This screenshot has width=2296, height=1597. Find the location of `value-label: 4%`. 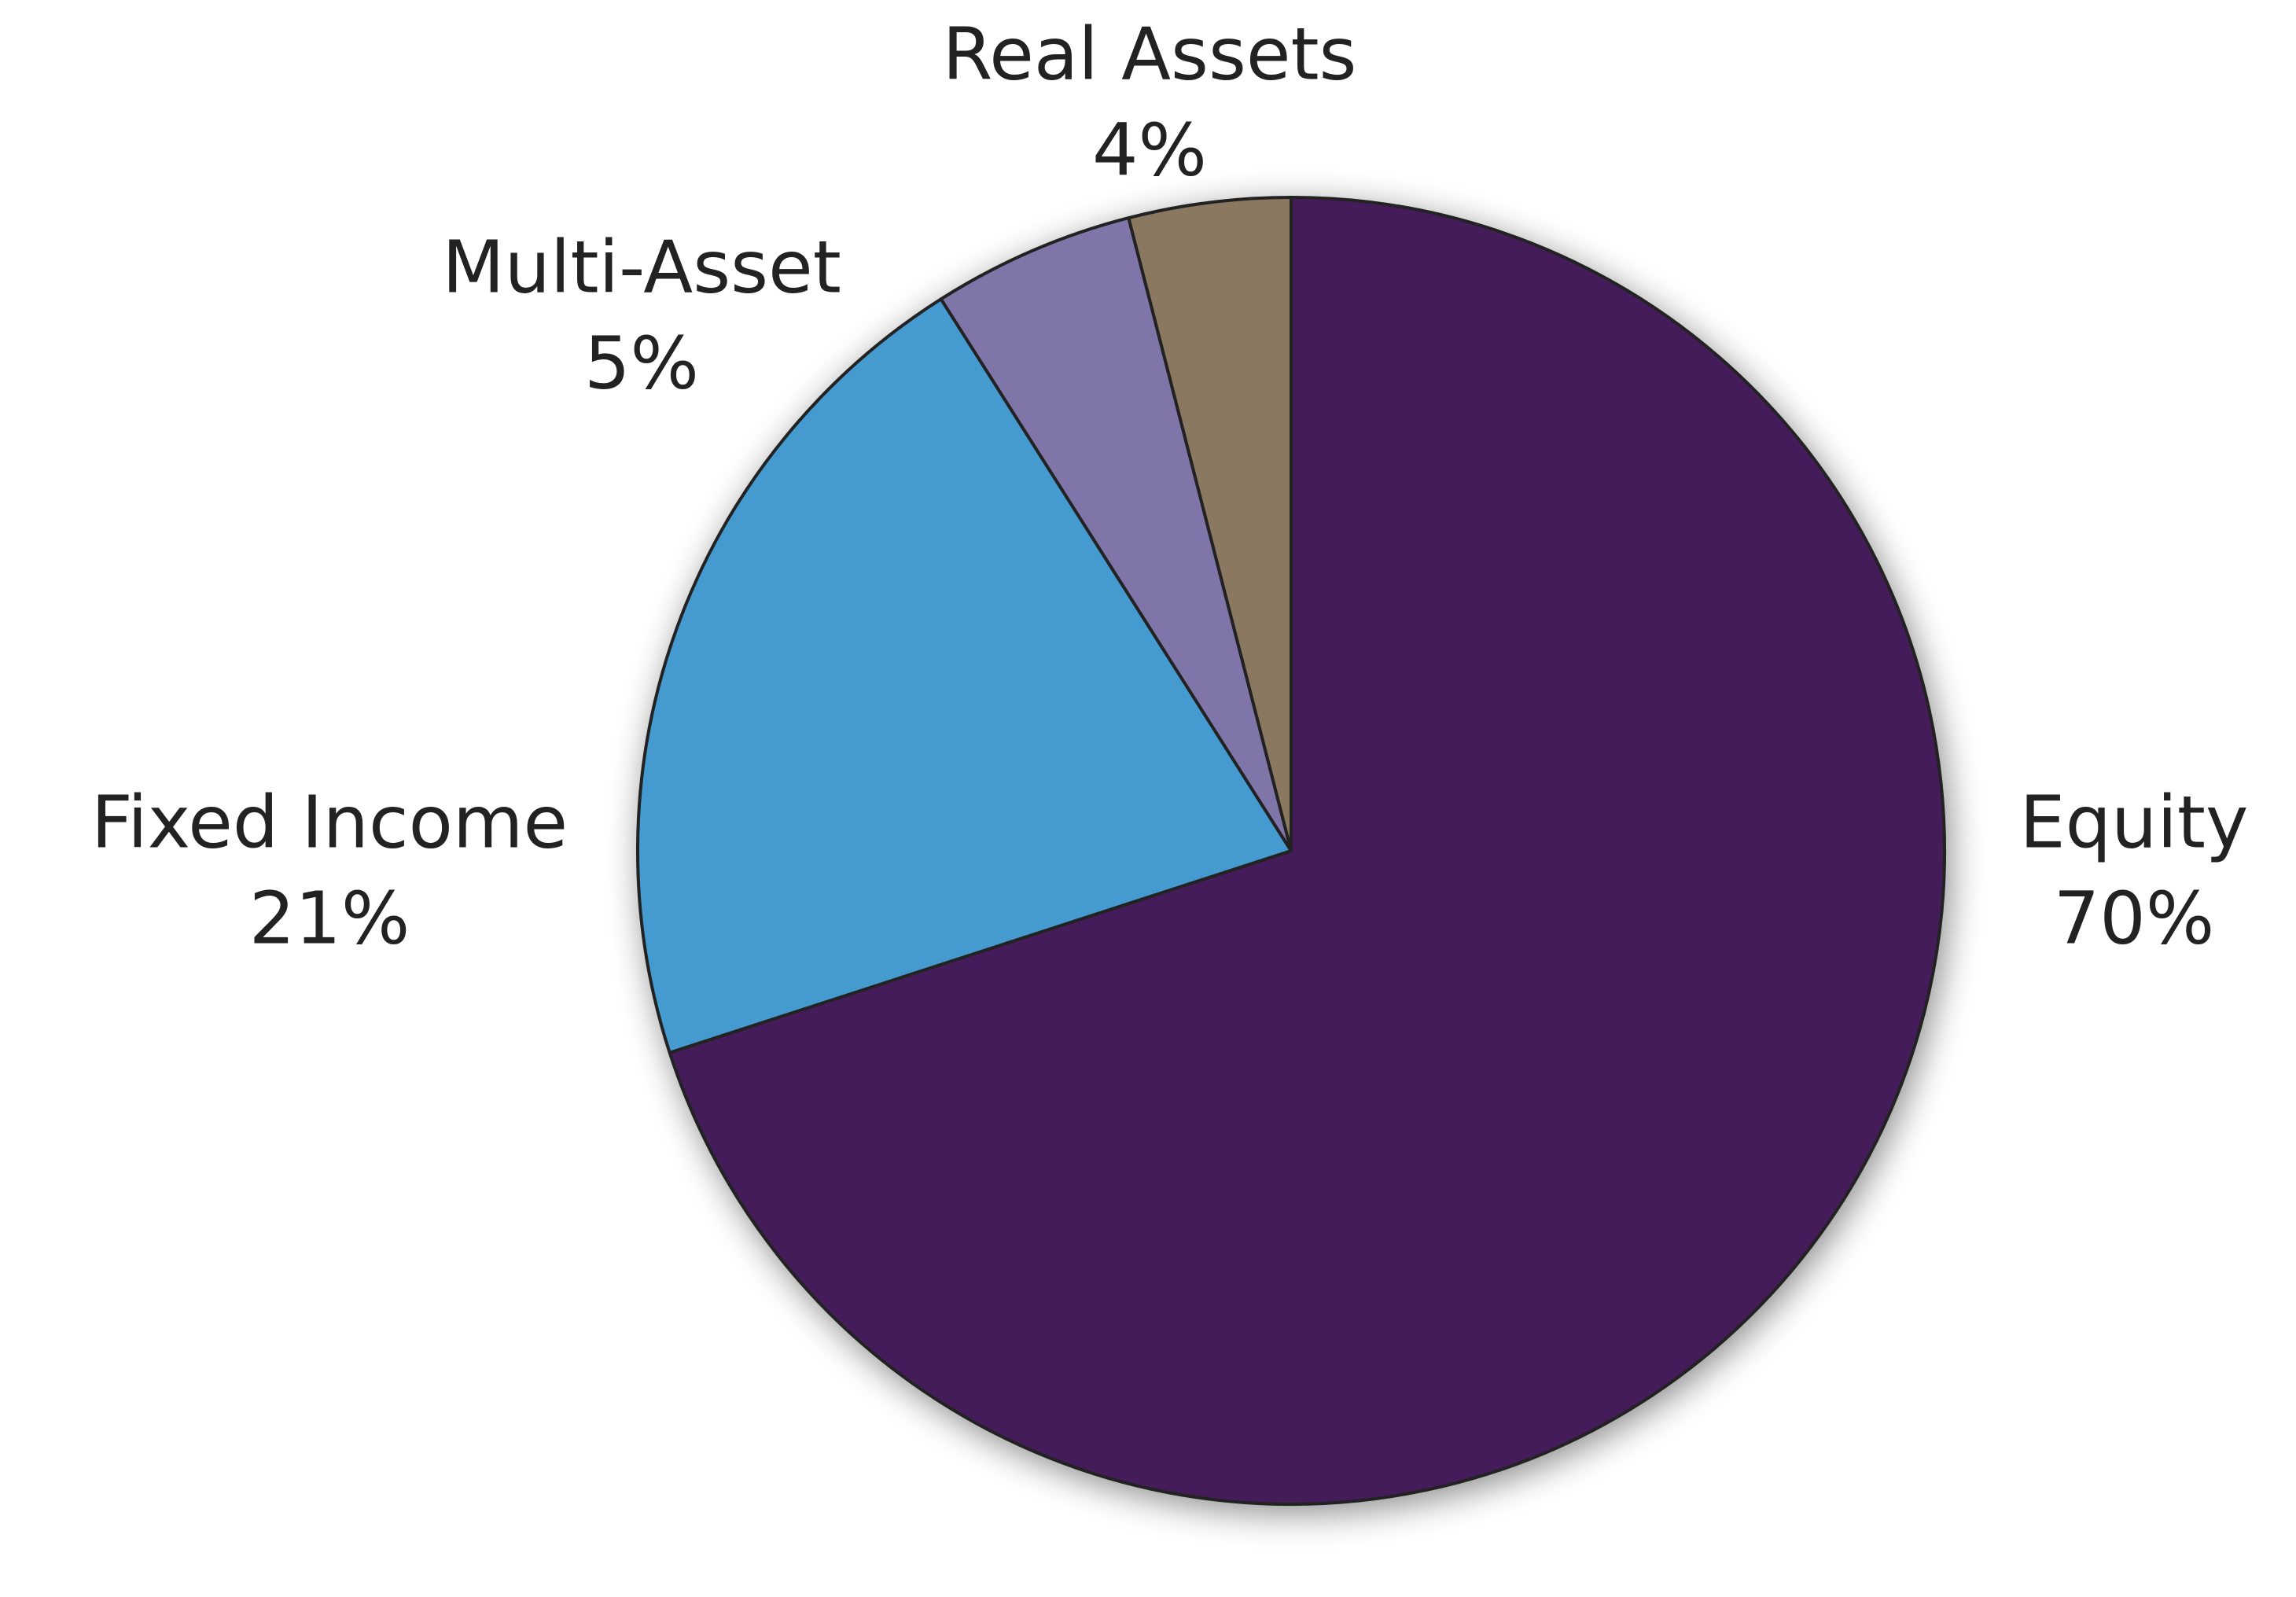

value-label: 4% is located at coordinates (1149, 150).